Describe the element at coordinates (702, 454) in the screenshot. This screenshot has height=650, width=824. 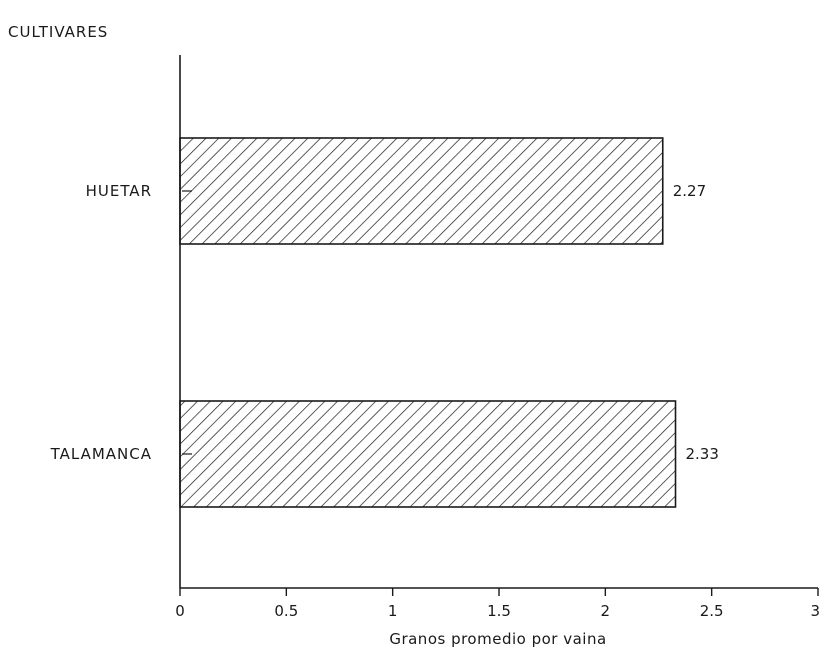
I see `value-label-talamanca: 2.33` at that location.